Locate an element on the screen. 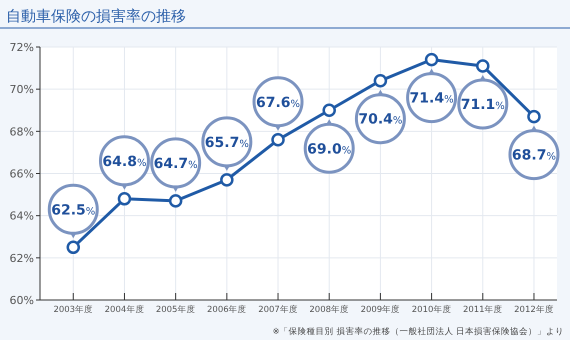 The image size is (570, 340). x-tick-label: 2010年度 is located at coordinates (432, 309).